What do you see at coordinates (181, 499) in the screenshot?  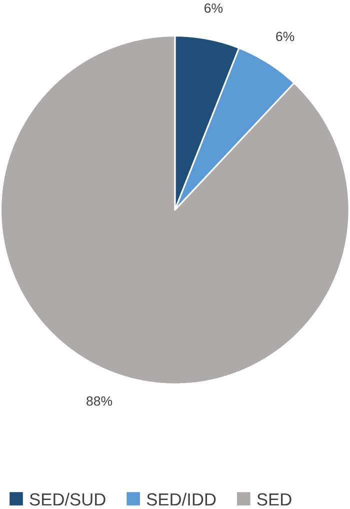 I see `legend-label: SED/IDD` at bounding box center [181, 499].